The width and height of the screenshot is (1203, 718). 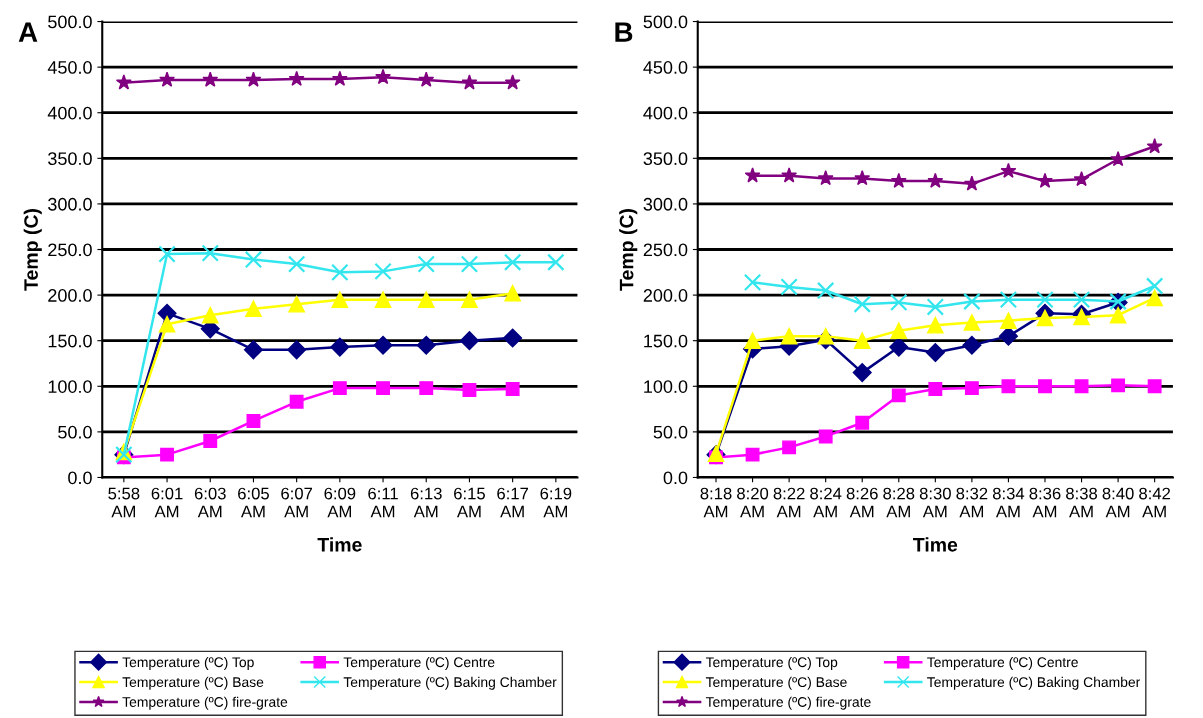 What do you see at coordinates (210, 502) in the screenshot?
I see `x-tick-label: 6:03 AM` at bounding box center [210, 502].